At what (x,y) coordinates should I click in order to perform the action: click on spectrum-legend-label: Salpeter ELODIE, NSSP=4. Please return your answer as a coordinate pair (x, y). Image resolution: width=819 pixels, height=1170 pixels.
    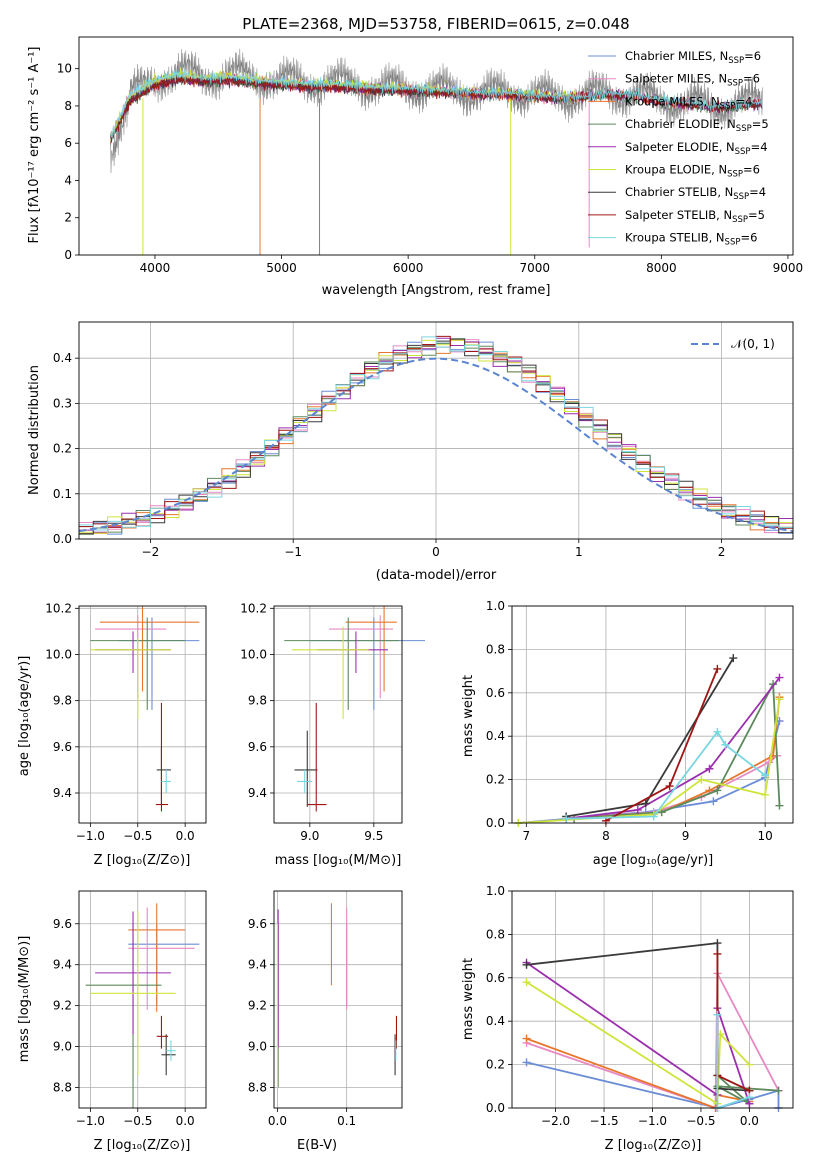
    Looking at the image, I should click on (696, 148).